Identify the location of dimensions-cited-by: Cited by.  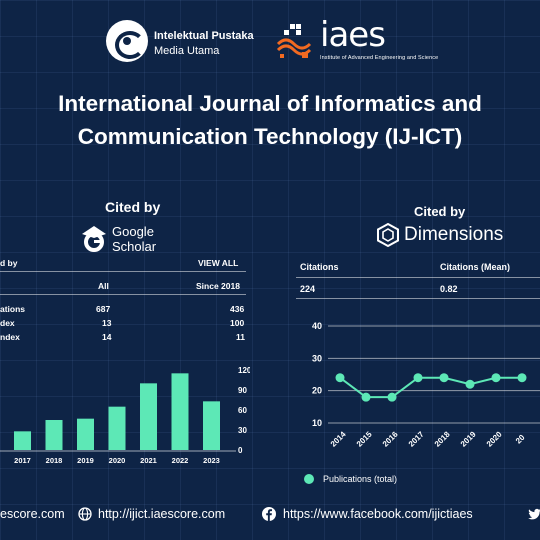
(440, 211).